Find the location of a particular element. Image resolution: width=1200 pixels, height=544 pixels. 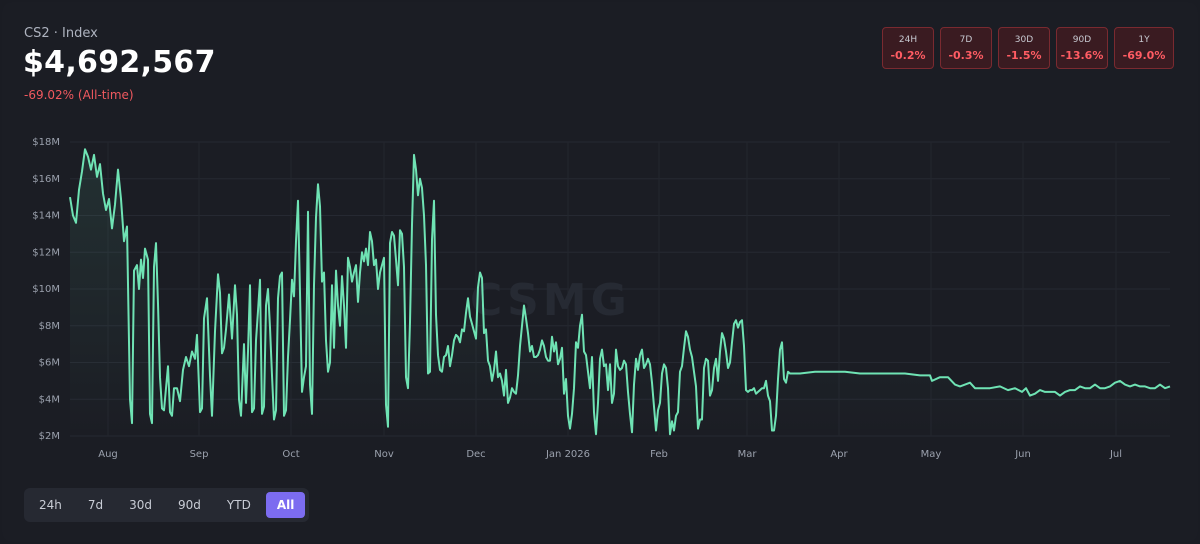

y-tick-label: $4M is located at coordinates (49, 399).